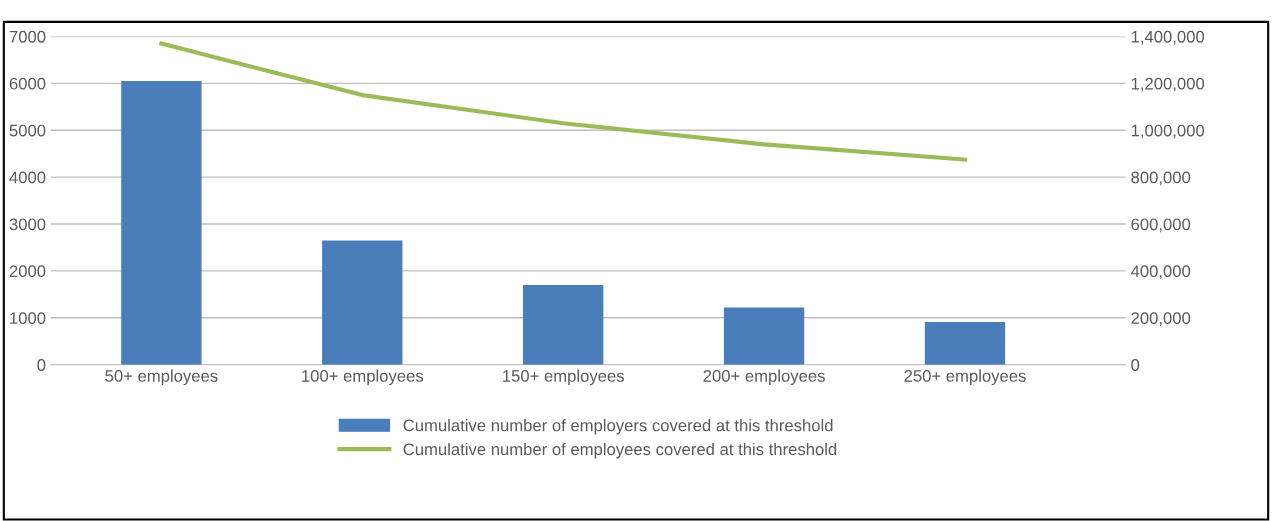 This screenshot has width=1272, height=521. I want to click on legend-label: Cumulative number of employees covered at this threshold, so click(620, 450).